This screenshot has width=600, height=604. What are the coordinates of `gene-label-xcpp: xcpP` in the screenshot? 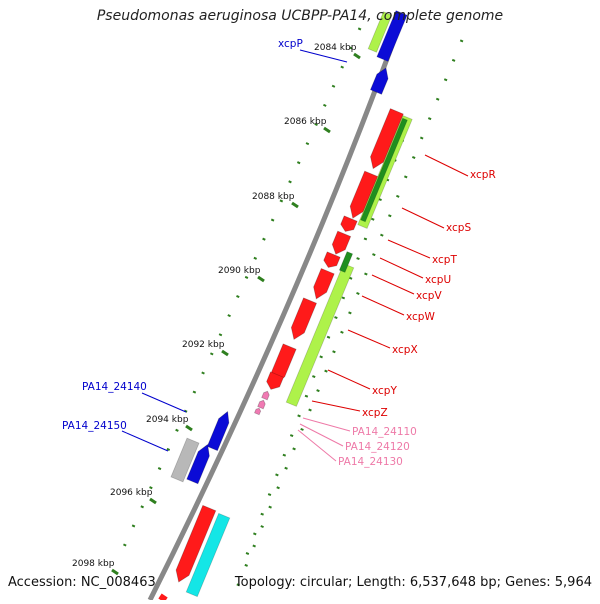 It's located at (290, 44).